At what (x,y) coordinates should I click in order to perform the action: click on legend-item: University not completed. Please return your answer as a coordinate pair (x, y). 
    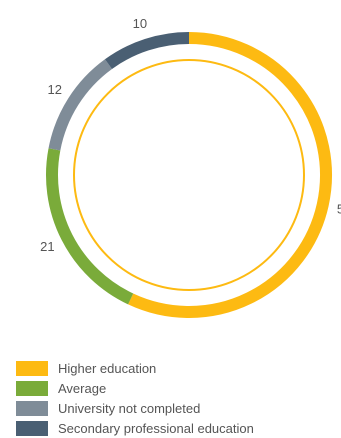
    Looking at the image, I should click on (135, 408).